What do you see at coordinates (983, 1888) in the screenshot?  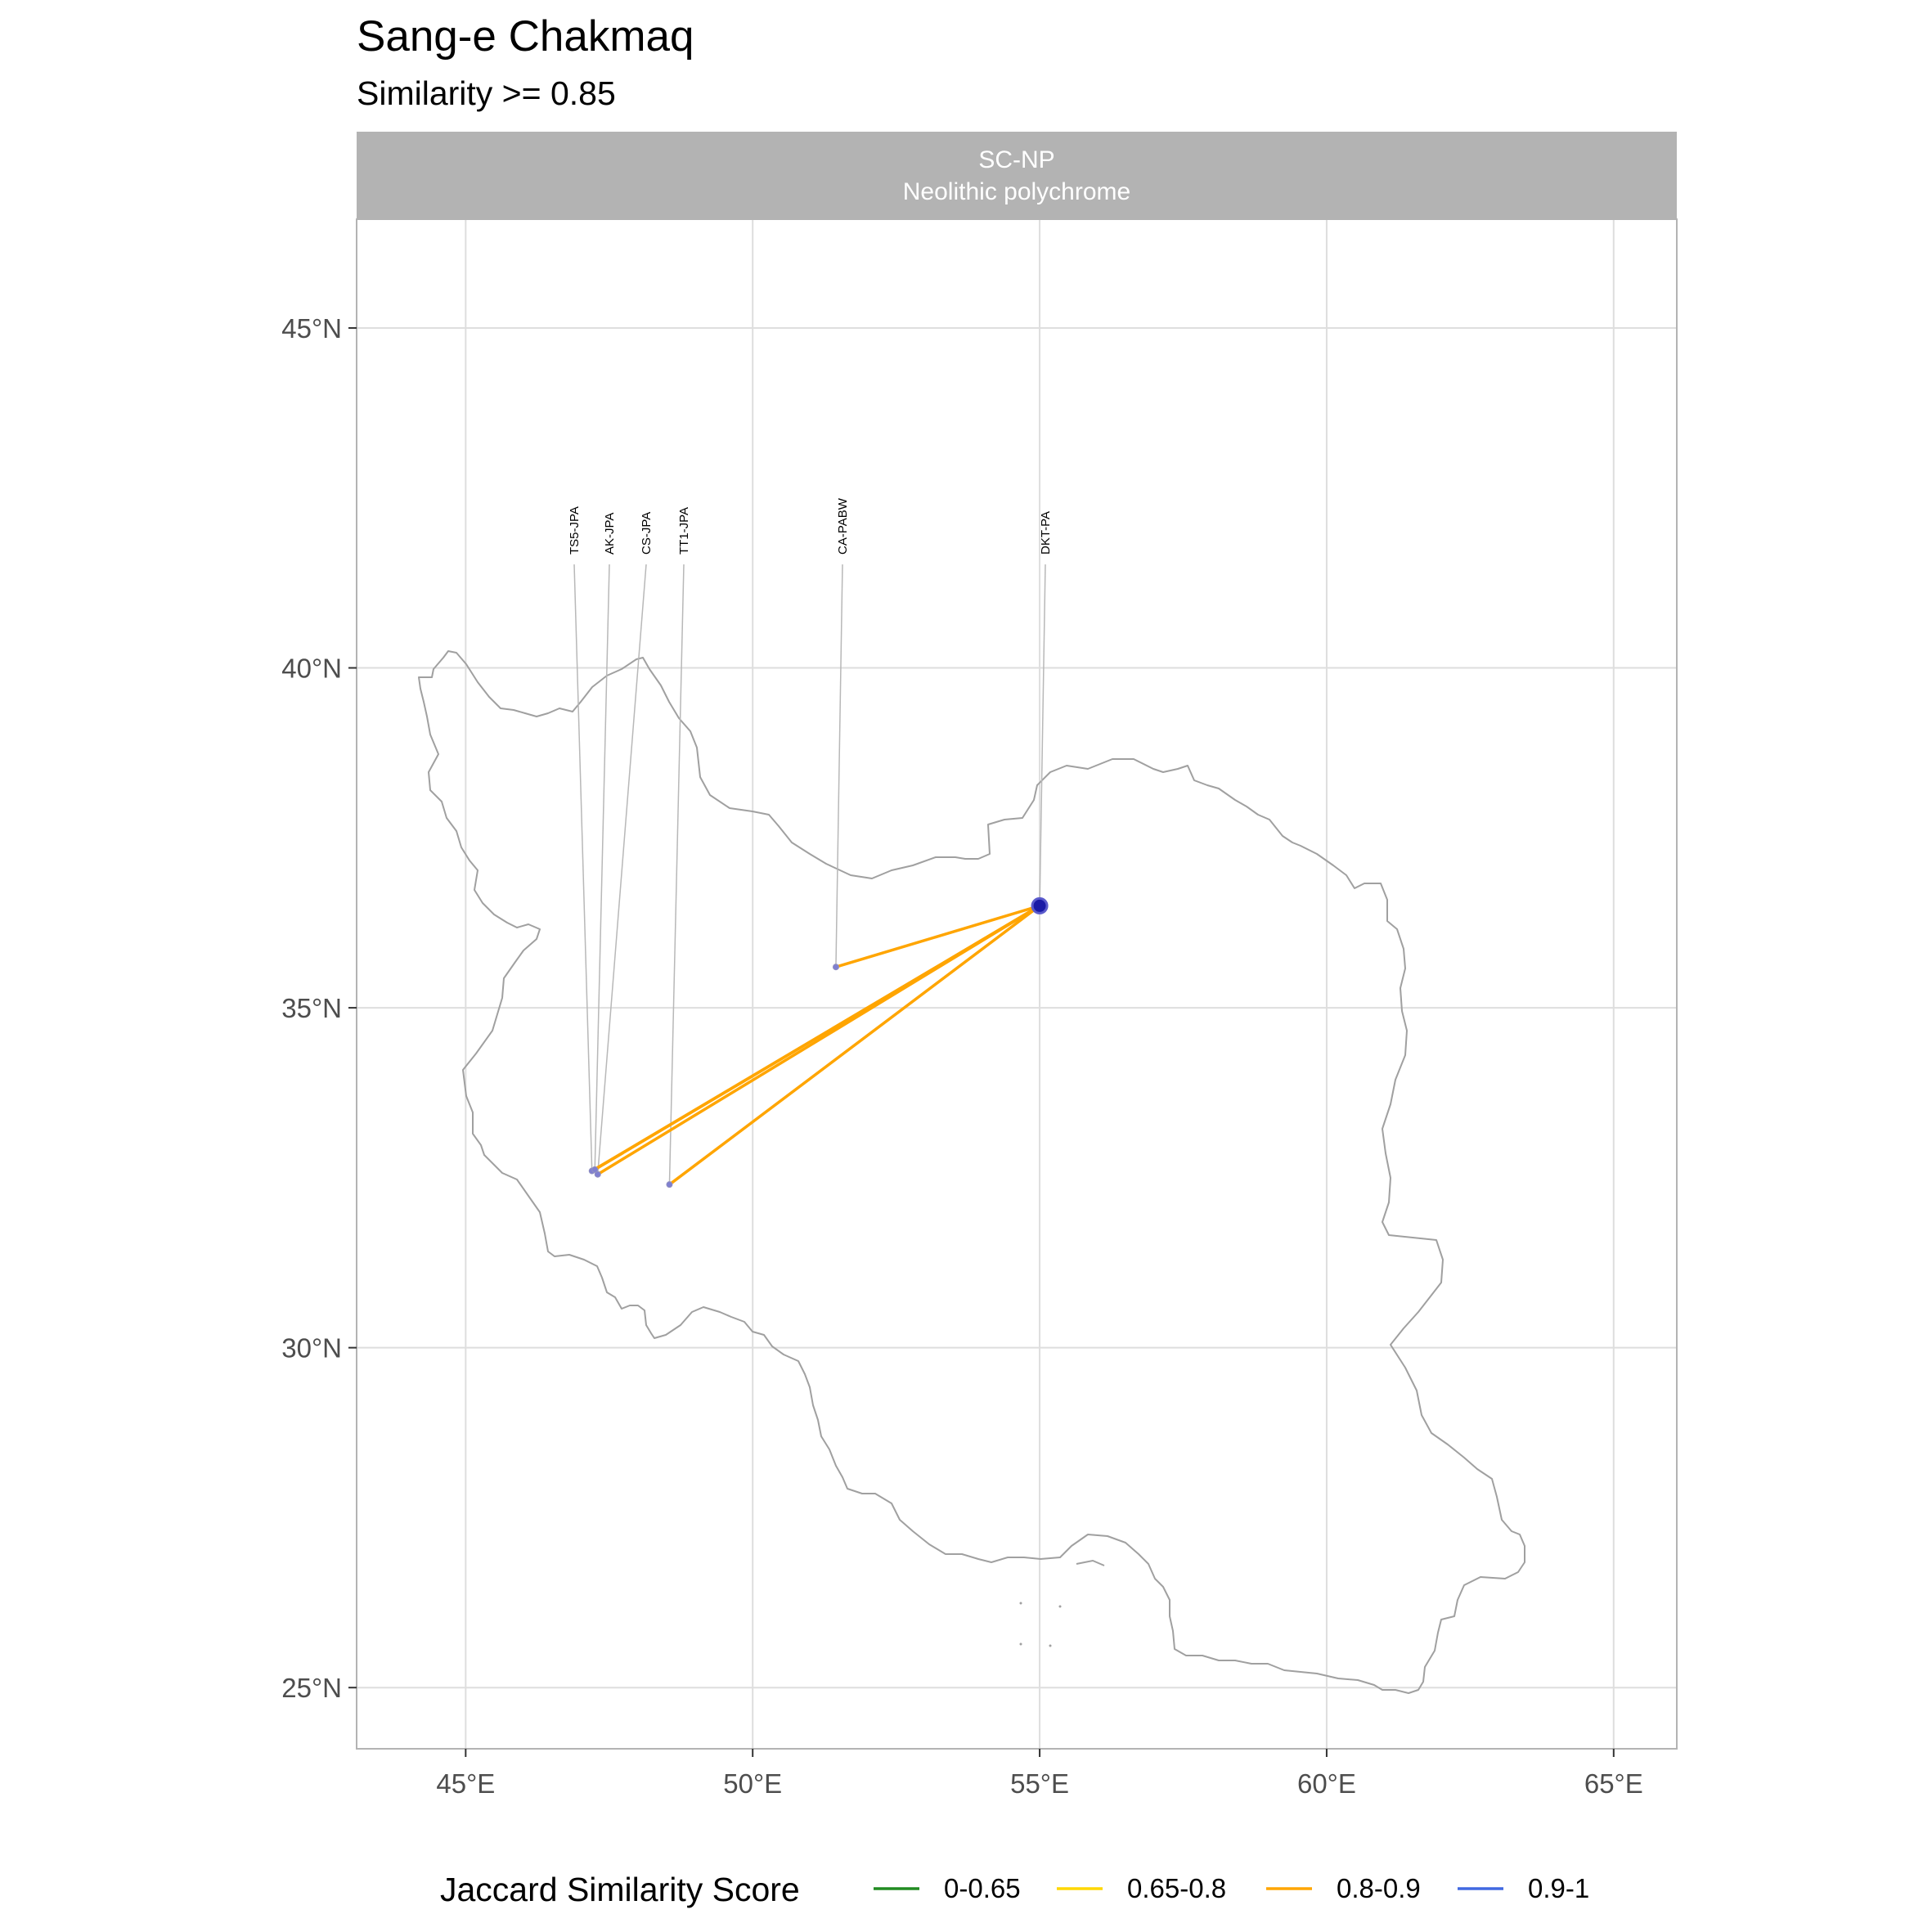 I see `legend-label: 0-0.65` at bounding box center [983, 1888].